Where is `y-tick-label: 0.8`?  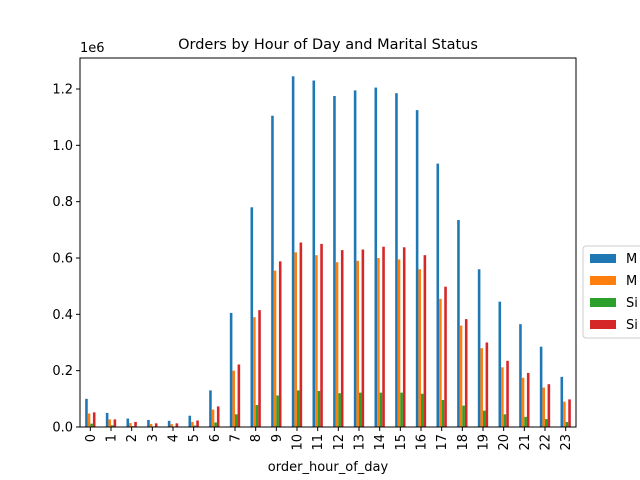 y-tick-label: 0.8 is located at coordinates (62, 202).